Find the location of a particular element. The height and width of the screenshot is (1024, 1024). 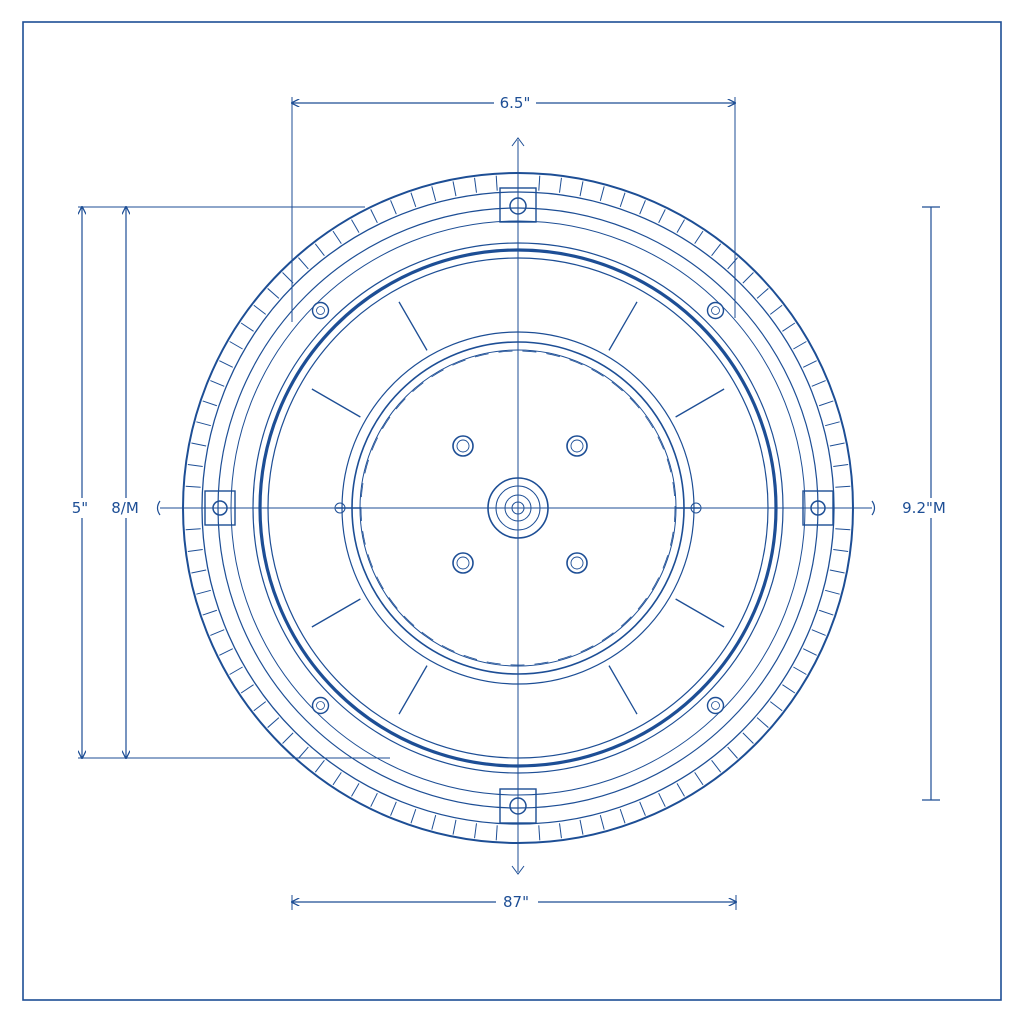

left-inner-dimension-label: 8/M is located at coordinates (125, 508).